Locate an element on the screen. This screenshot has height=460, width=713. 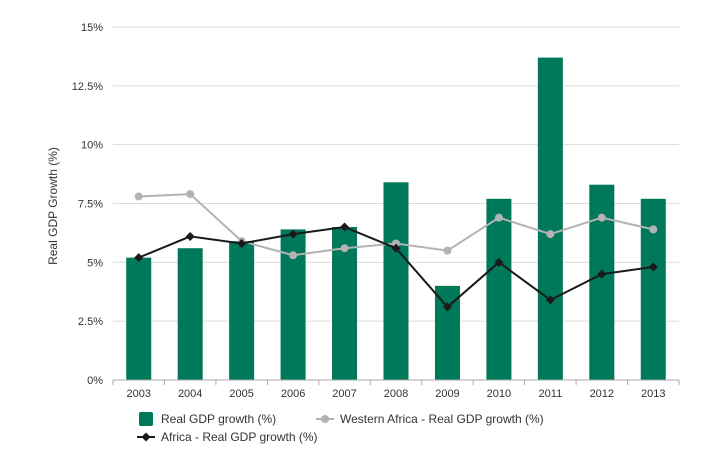
y-tick-label: 2.5% is located at coordinates (90, 322).